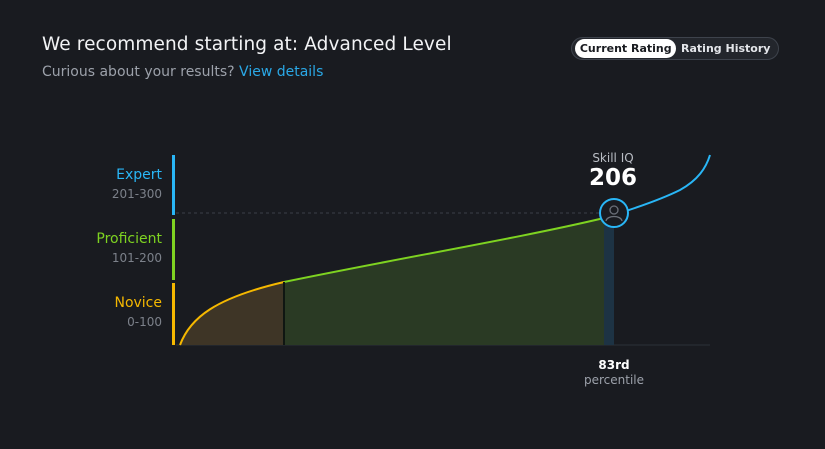 The width and height of the screenshot is (825, 449). Describe the element at coordinates (138, 303) in the screenshot. I see `band-label-novice: Novice` at that location.